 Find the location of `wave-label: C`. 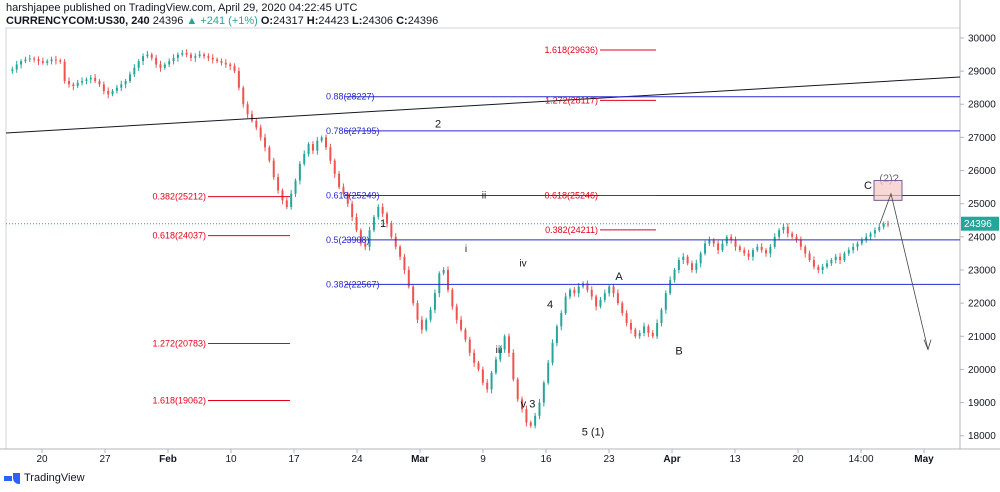

wave-label: C is located at coordinates (868, 186).